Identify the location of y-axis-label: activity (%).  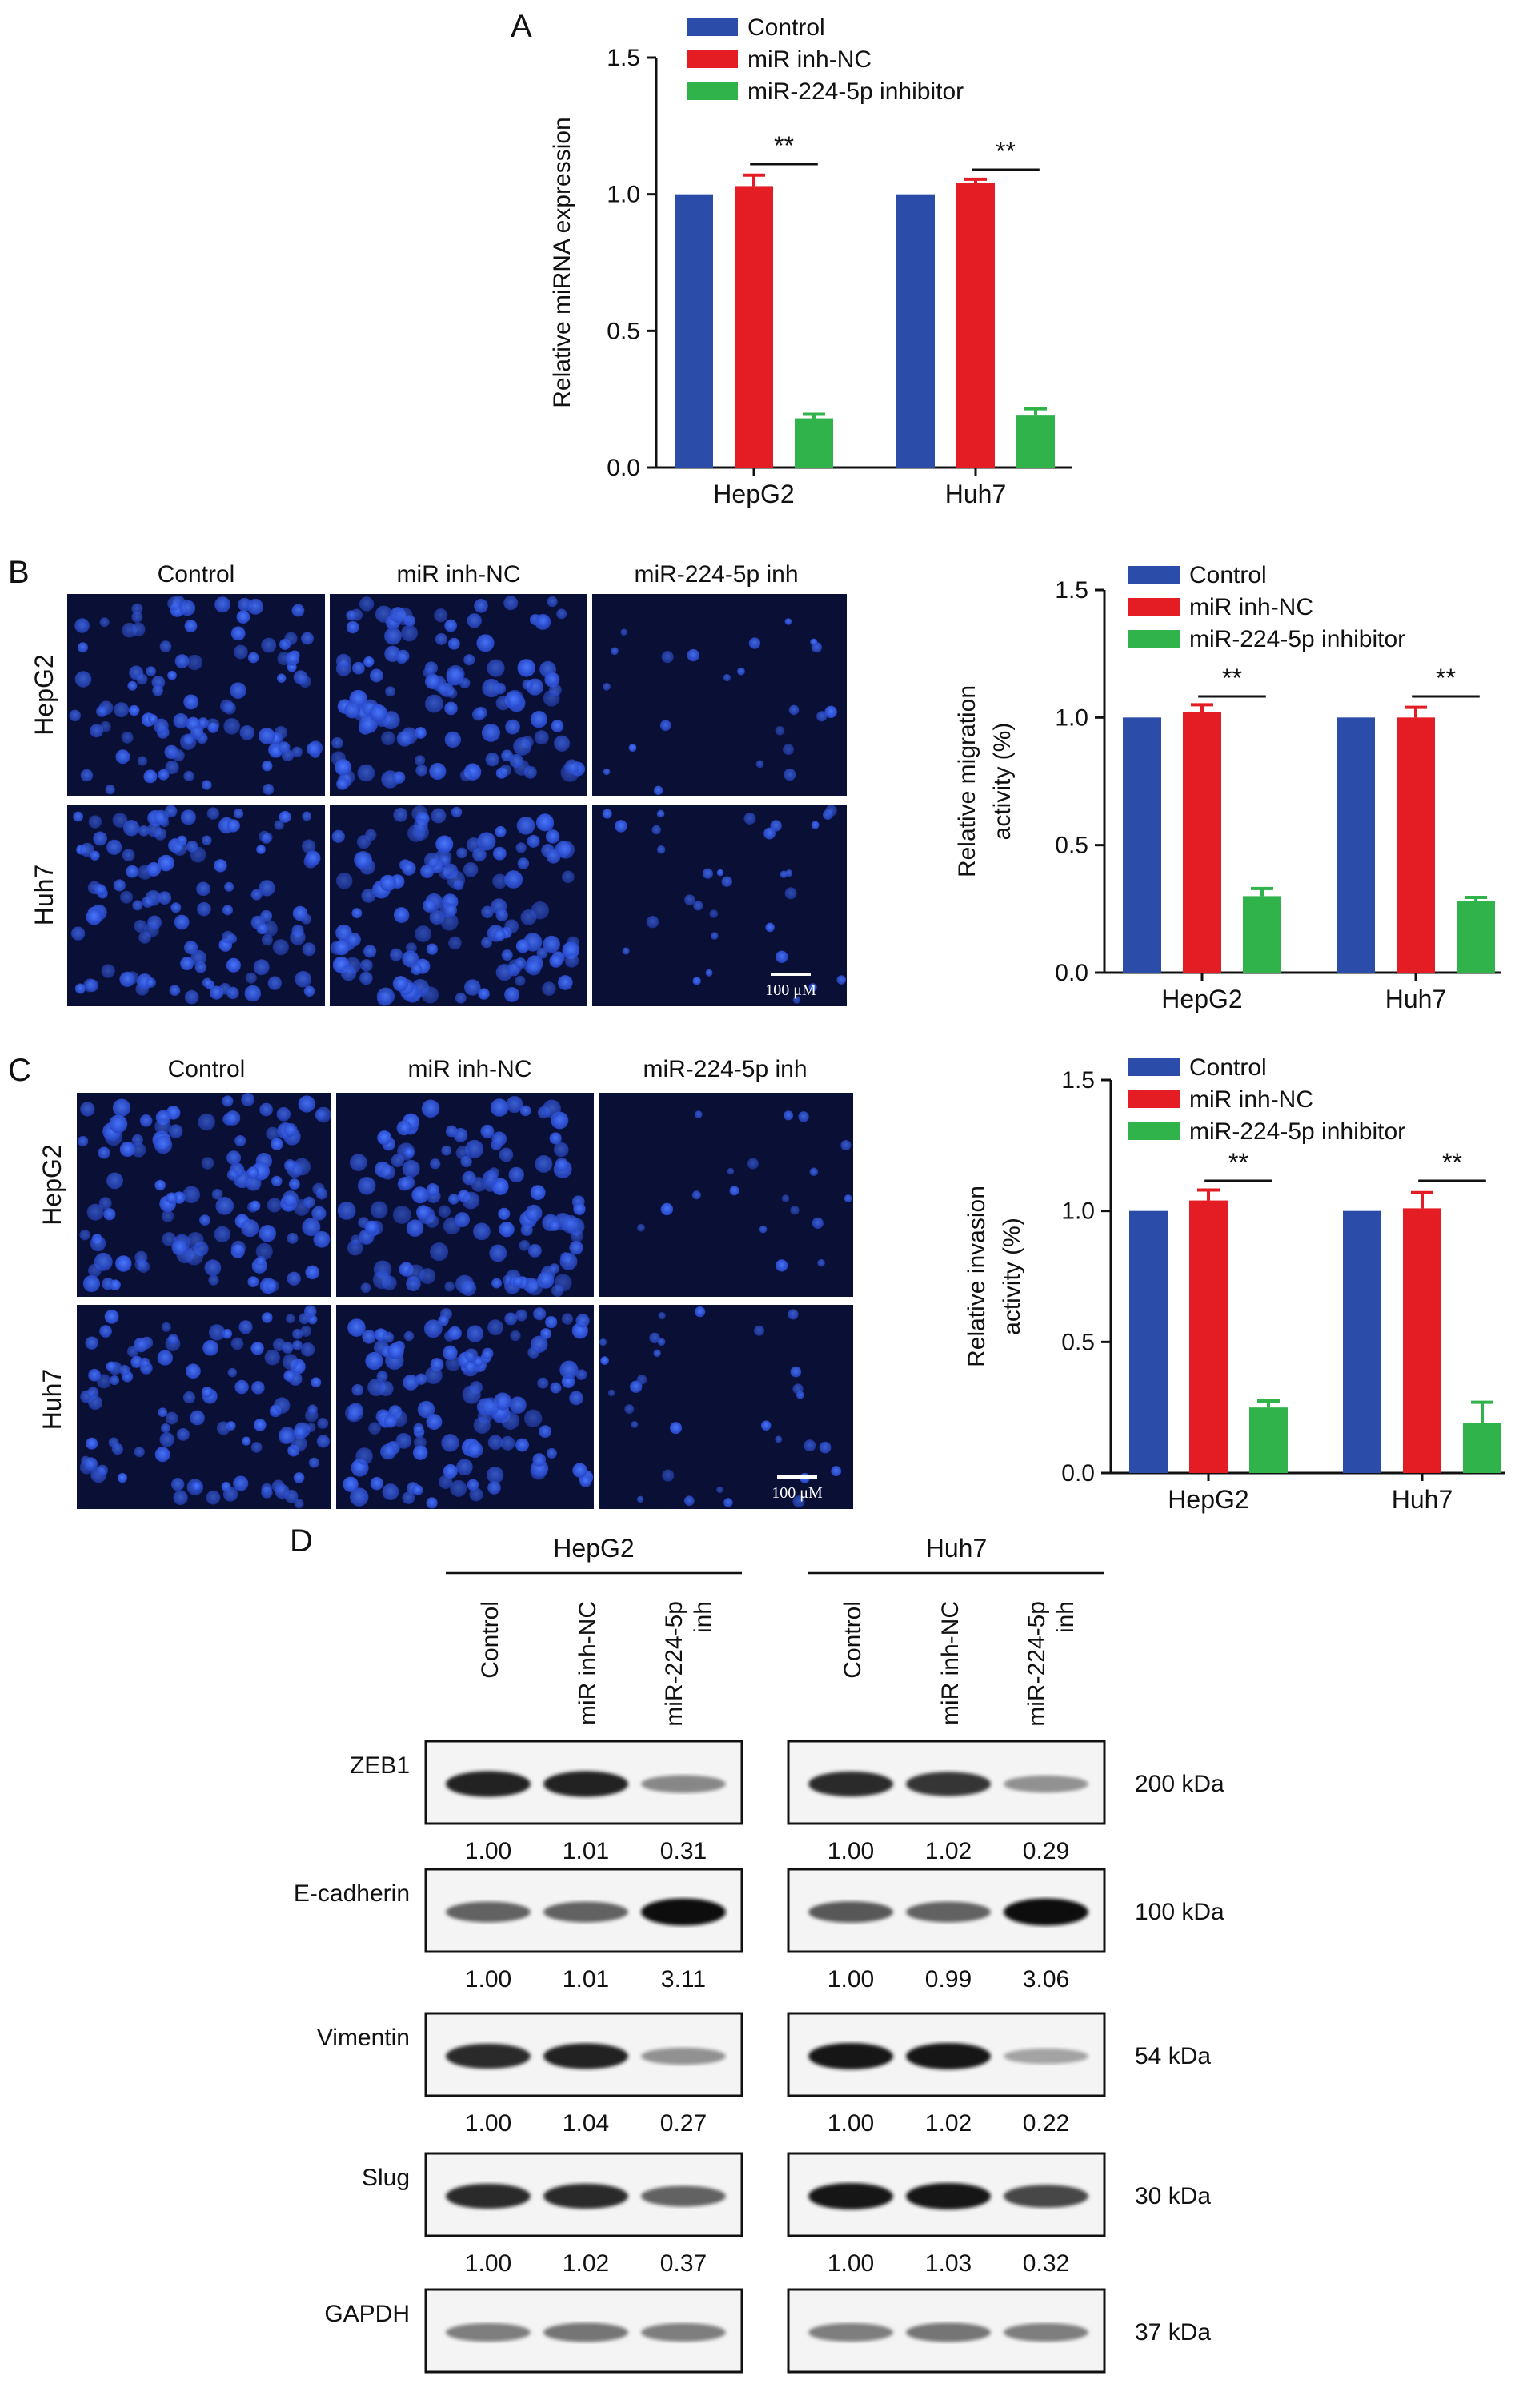
(1012, 1276).